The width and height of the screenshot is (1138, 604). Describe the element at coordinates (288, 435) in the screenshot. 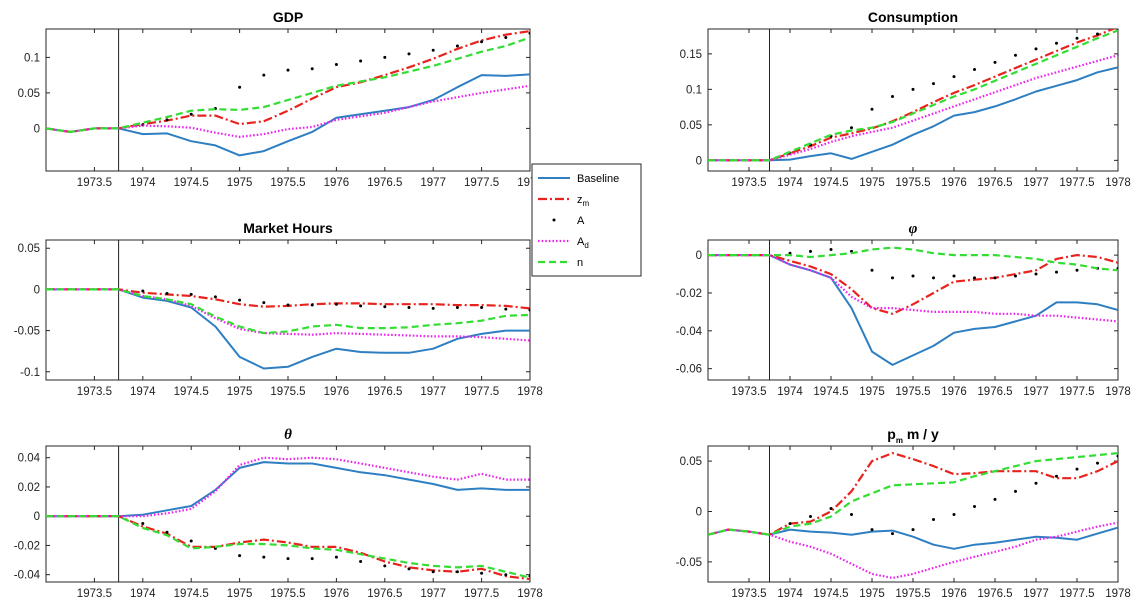

I see `panel-title: θ` at that location.